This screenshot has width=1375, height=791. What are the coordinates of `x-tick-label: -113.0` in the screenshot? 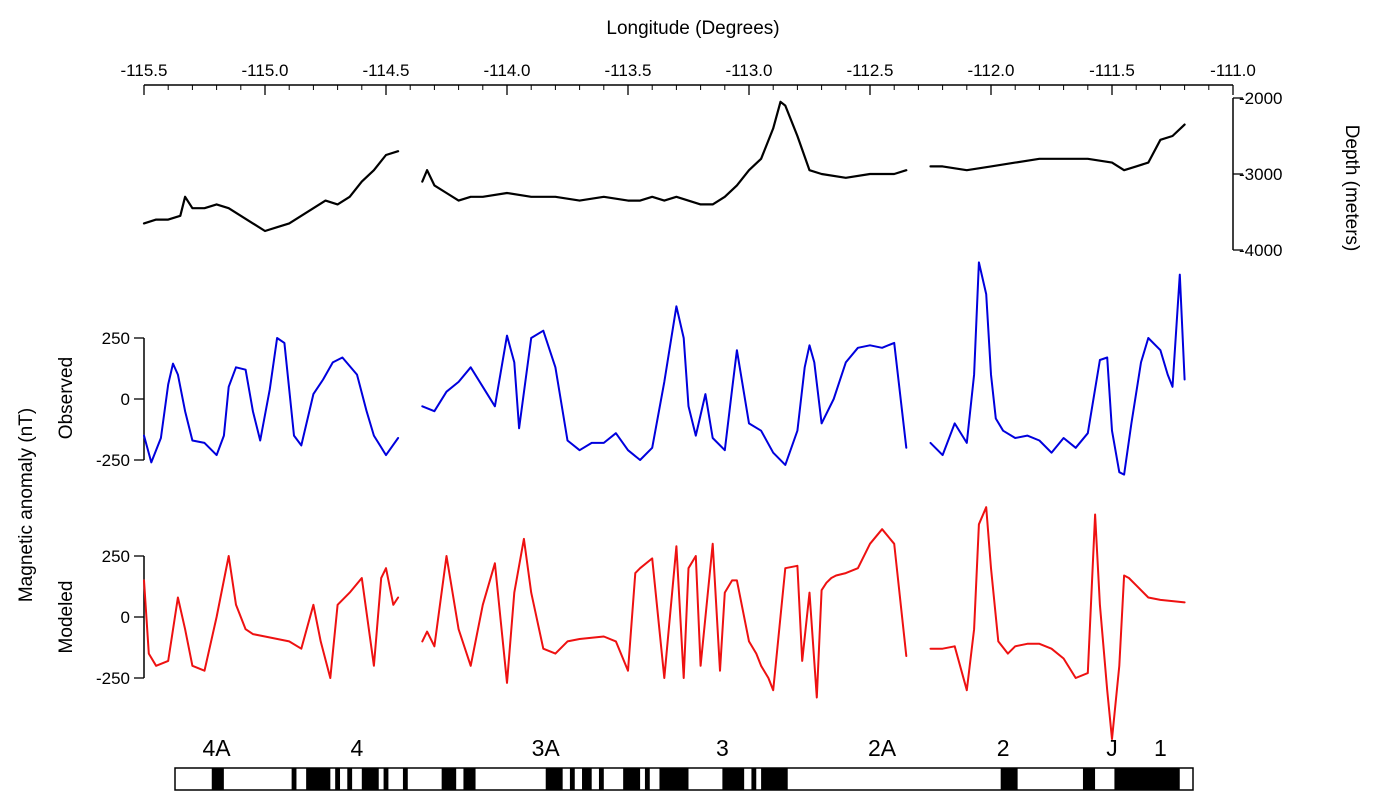 It's located at (749, 70).